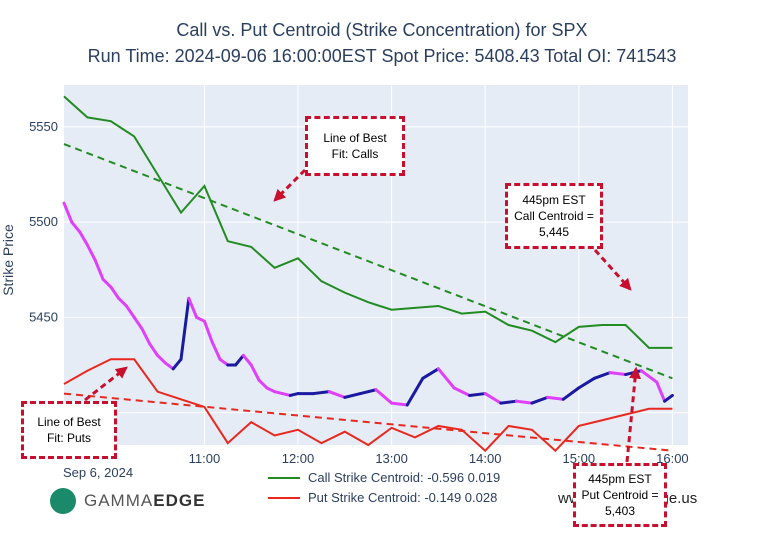 This screenshot has width=764, height=544. I want to click on legend-entry: Put Strike Centroid: -0.149 0.028, so click(402, 497).